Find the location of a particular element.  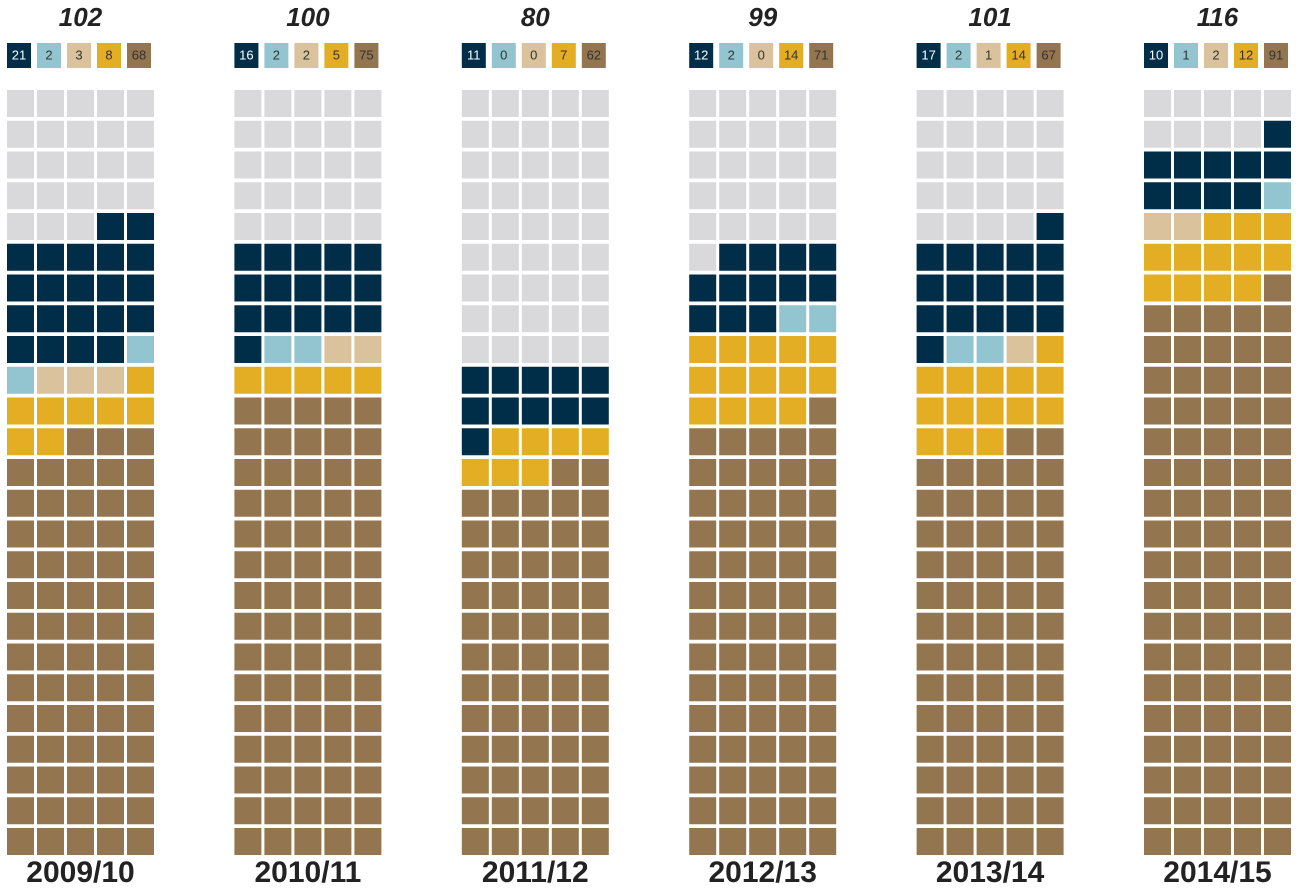

panel-total: 101 is located at coordinates (989, 17).